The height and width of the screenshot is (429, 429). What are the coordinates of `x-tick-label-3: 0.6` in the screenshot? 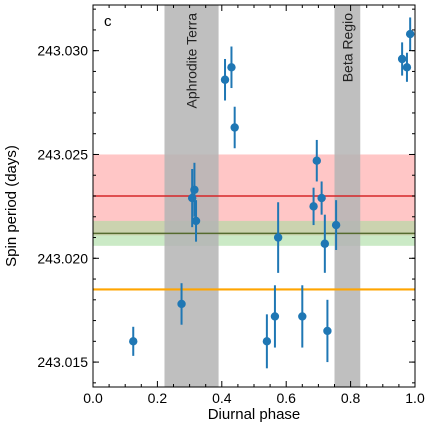 It's located at (286, 398).